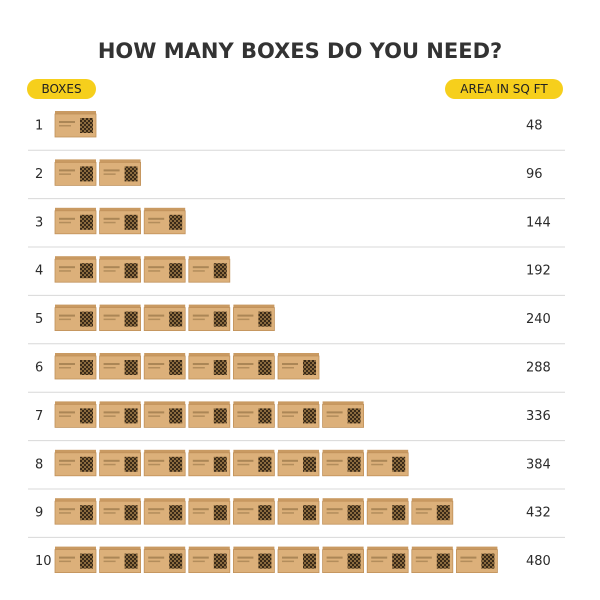 Image resolution: width=600 pixels, height=600 pixels. What do you see at coordinates (61, 89) in the screenshot?
I see `header-pill` at bounding box center [61, 89].